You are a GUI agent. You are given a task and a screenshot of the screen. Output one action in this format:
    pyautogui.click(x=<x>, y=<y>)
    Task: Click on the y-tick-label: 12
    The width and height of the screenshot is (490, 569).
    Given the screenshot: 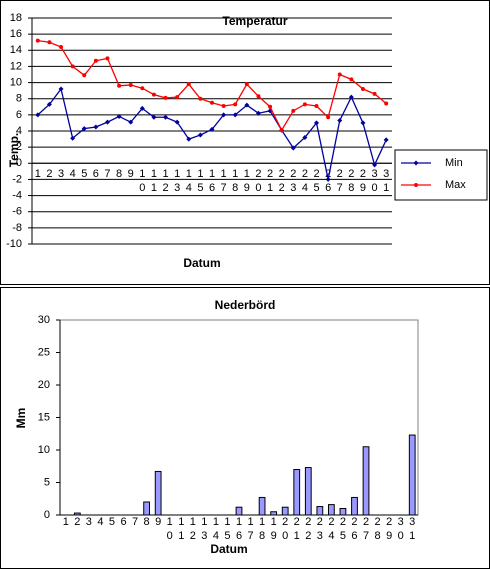 What is the action you would take?
    pyautogui.click(x=16, y=66)
    